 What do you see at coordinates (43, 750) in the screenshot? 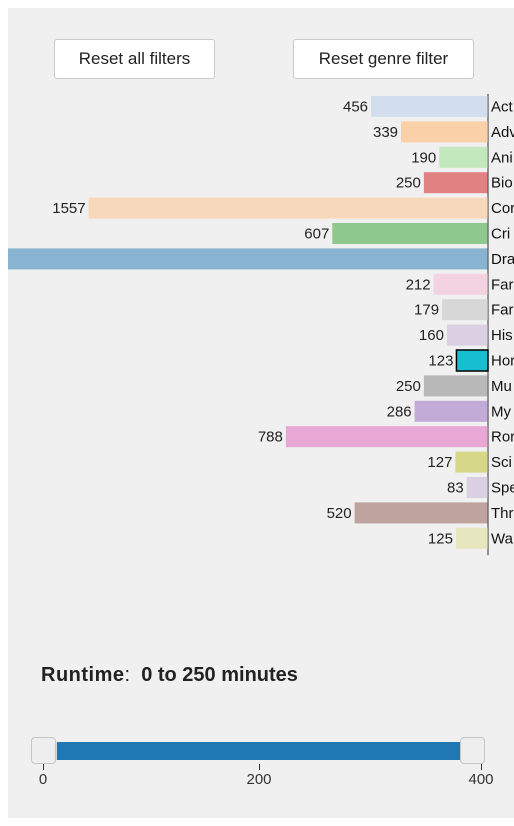
I see `runtime-slider-min-handle` at bounding box center [43, 750].